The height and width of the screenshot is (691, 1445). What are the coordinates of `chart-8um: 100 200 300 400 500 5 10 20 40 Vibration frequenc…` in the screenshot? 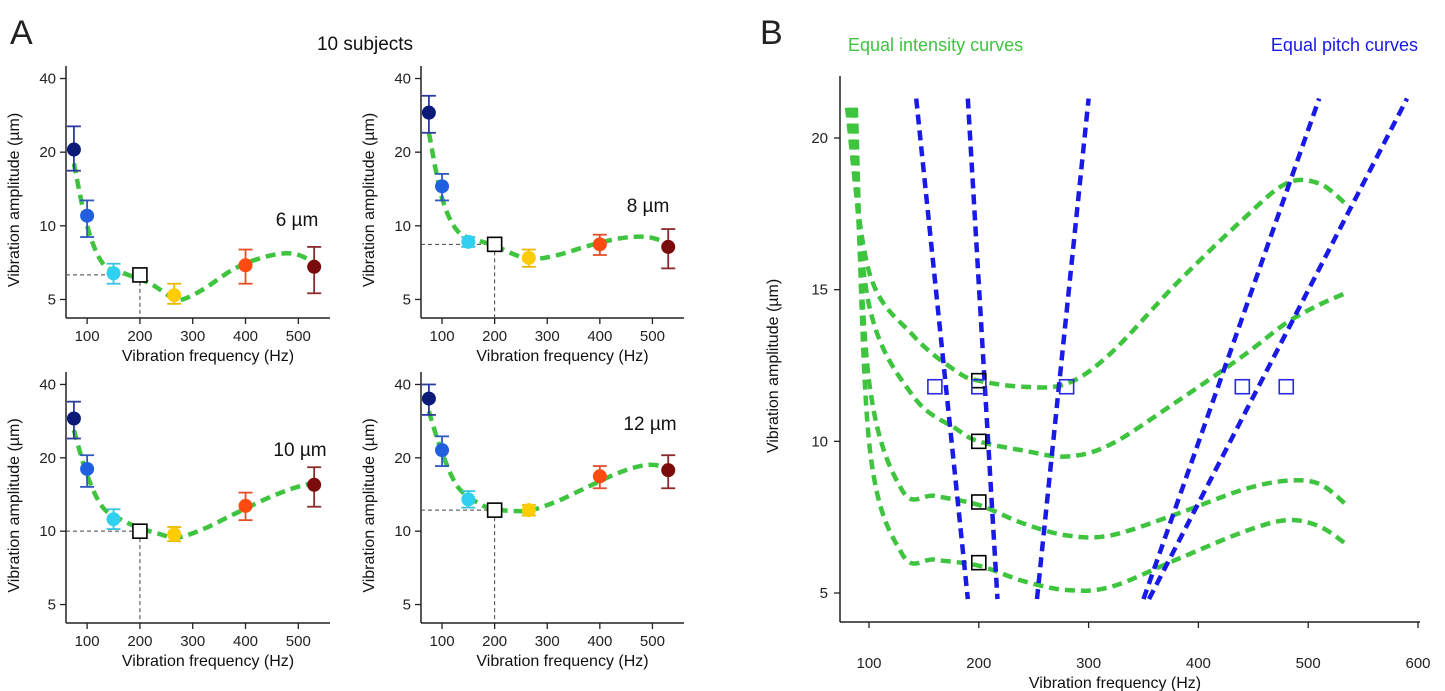 It's located at (522, 215).